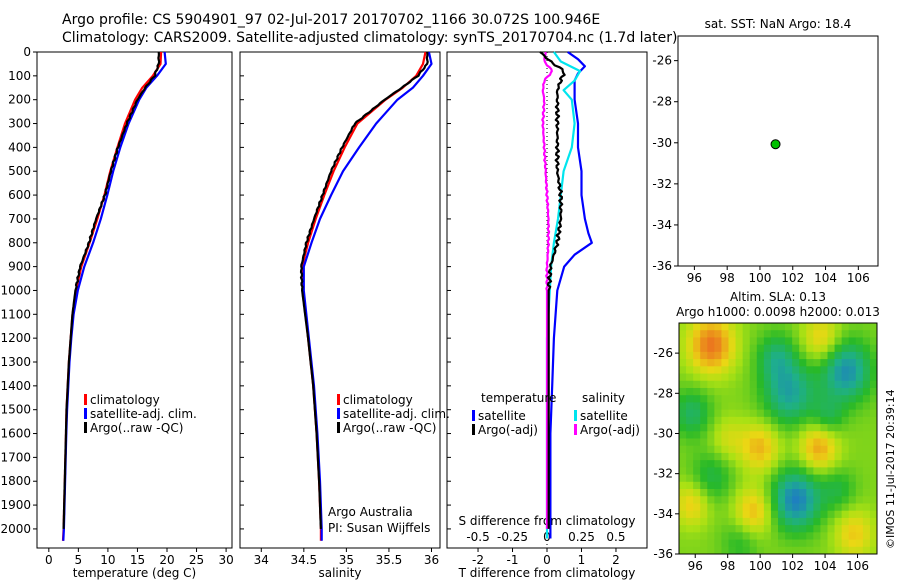 This screenshot has height=580, width=900. I want to click on depth-tick-label: 700, so click(19, 219).